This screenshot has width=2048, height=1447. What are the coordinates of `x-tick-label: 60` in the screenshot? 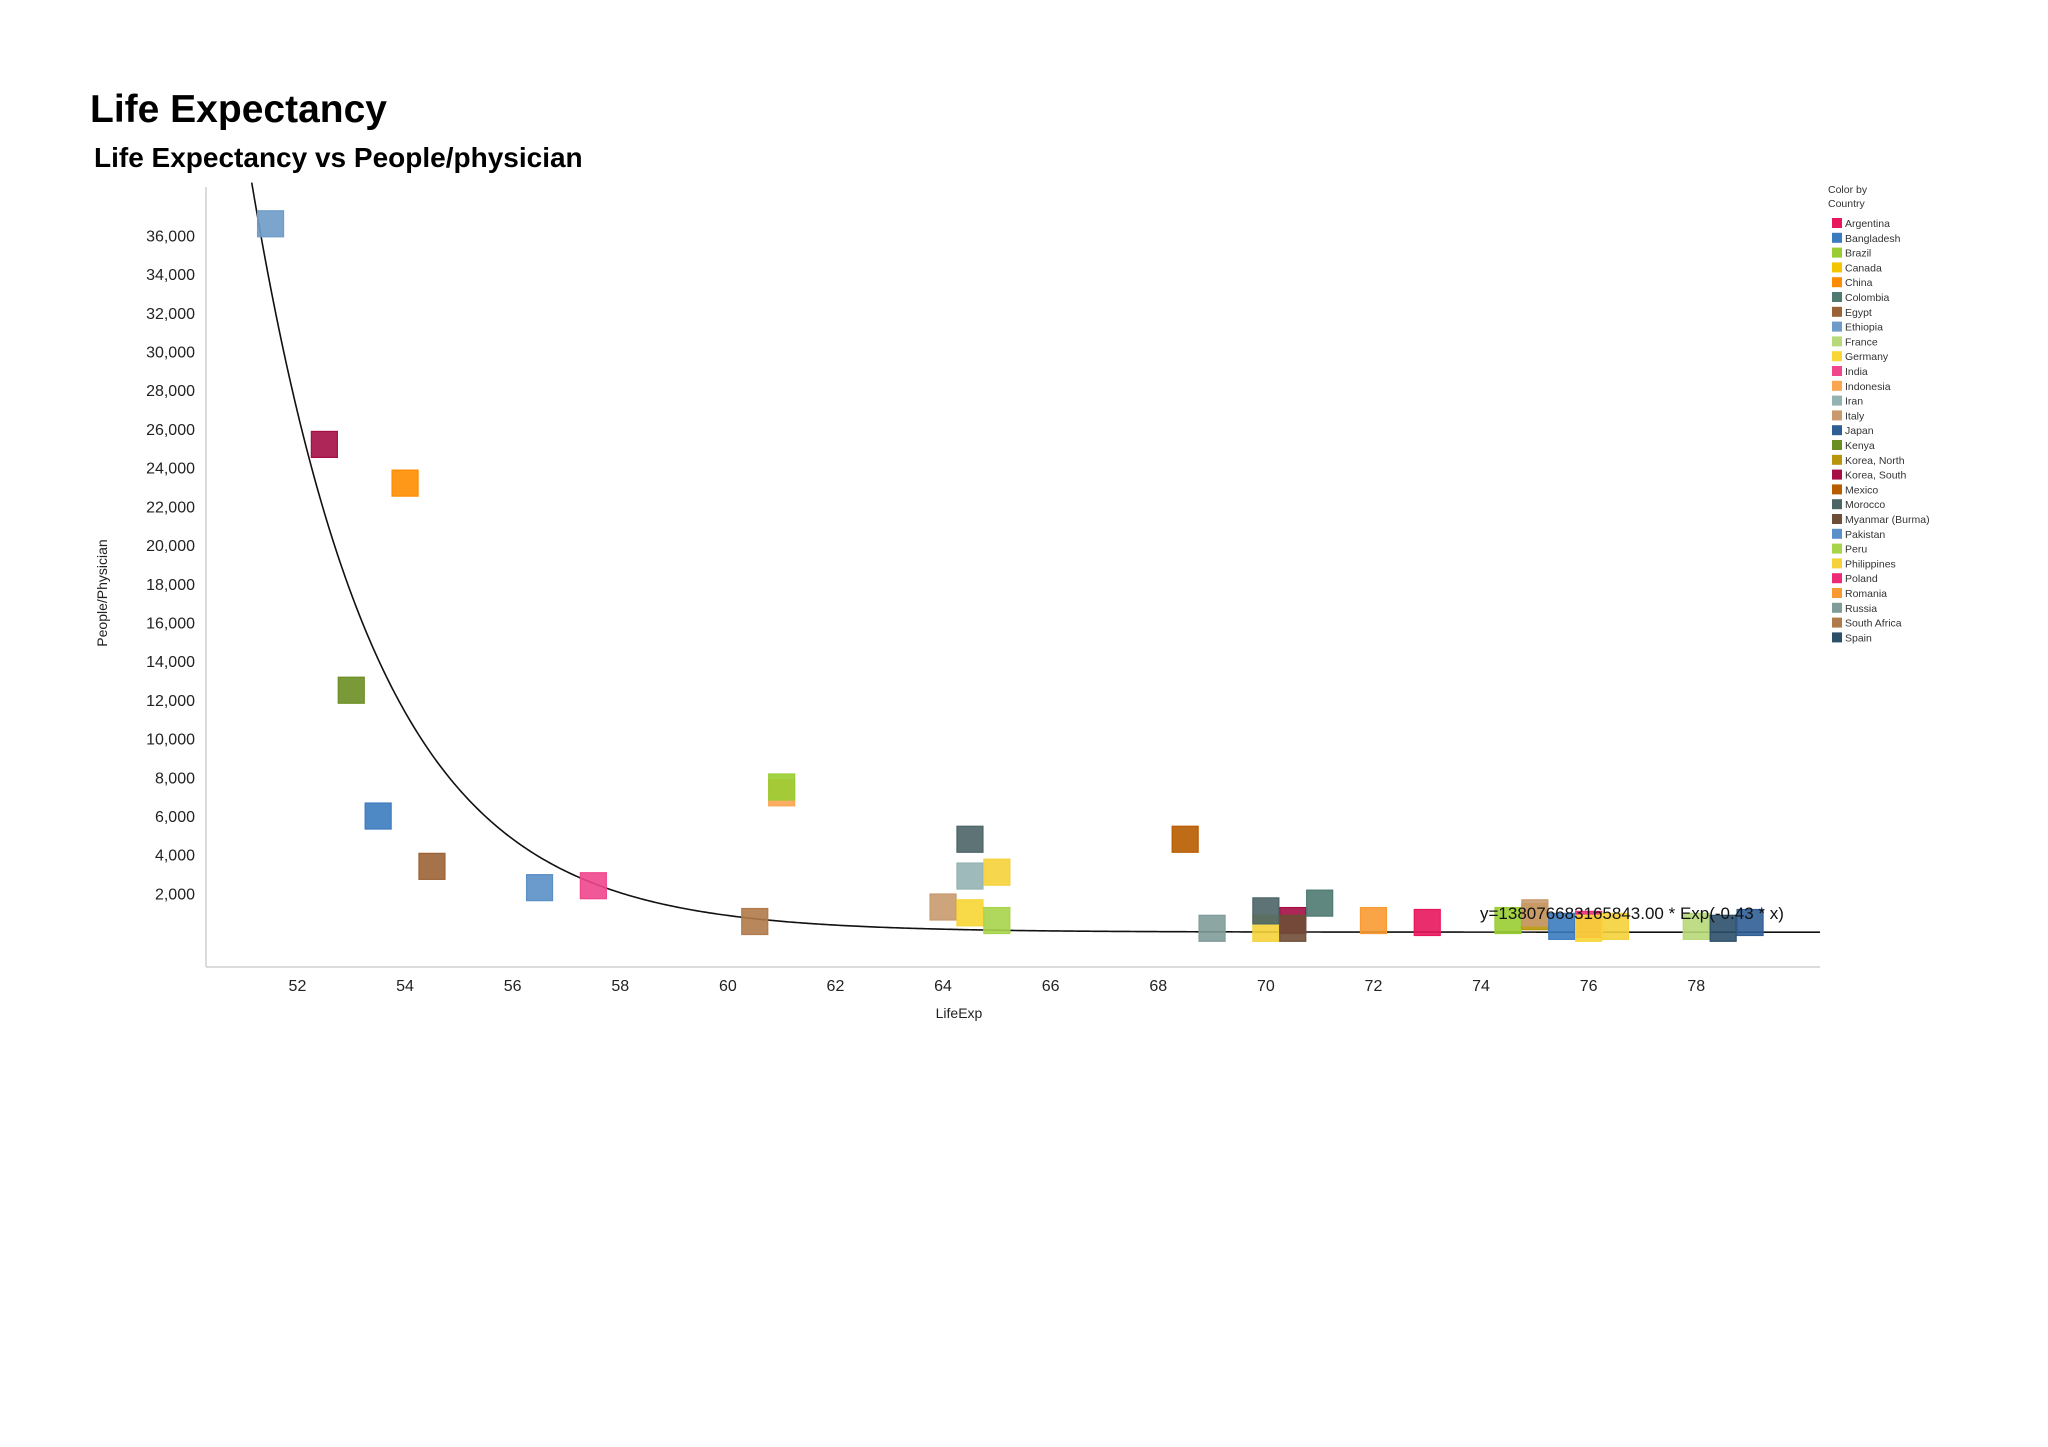 It's located at (728, 986).